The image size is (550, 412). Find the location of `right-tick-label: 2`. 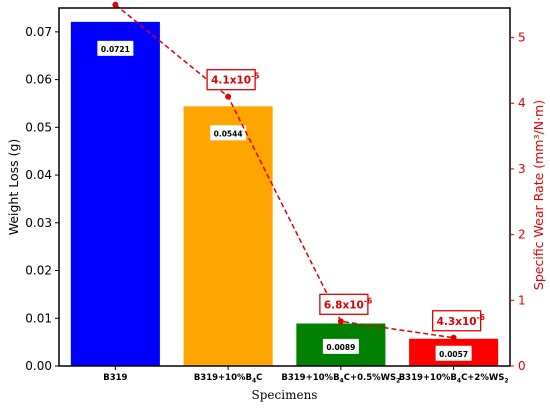

right-tick-label: 2 is located at coordinates (522, 235).